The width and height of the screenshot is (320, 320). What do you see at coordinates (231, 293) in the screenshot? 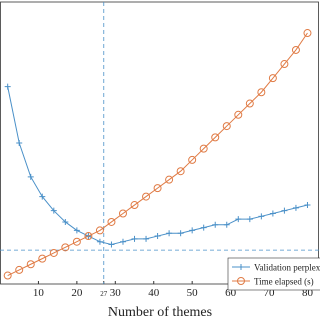
I see `x-tick-label: 60` at bounding box center [231, 293].